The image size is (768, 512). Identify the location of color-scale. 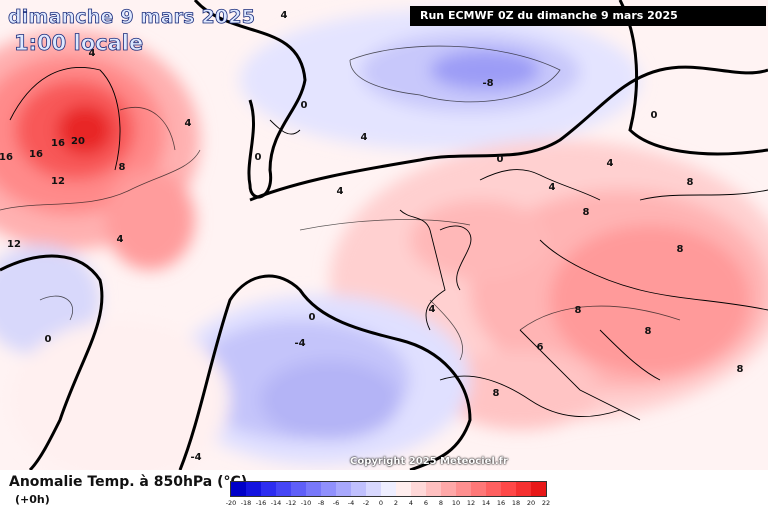
(388, 489).